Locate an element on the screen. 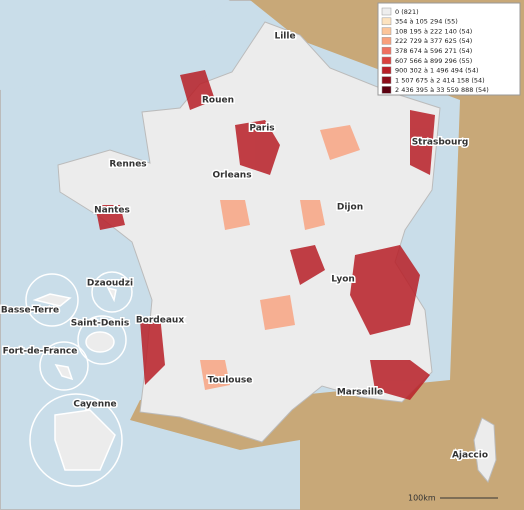 Image resolution: width=524 pixels, height=510 pixels. city-label: Nantes is located at coordinates (112, 211).